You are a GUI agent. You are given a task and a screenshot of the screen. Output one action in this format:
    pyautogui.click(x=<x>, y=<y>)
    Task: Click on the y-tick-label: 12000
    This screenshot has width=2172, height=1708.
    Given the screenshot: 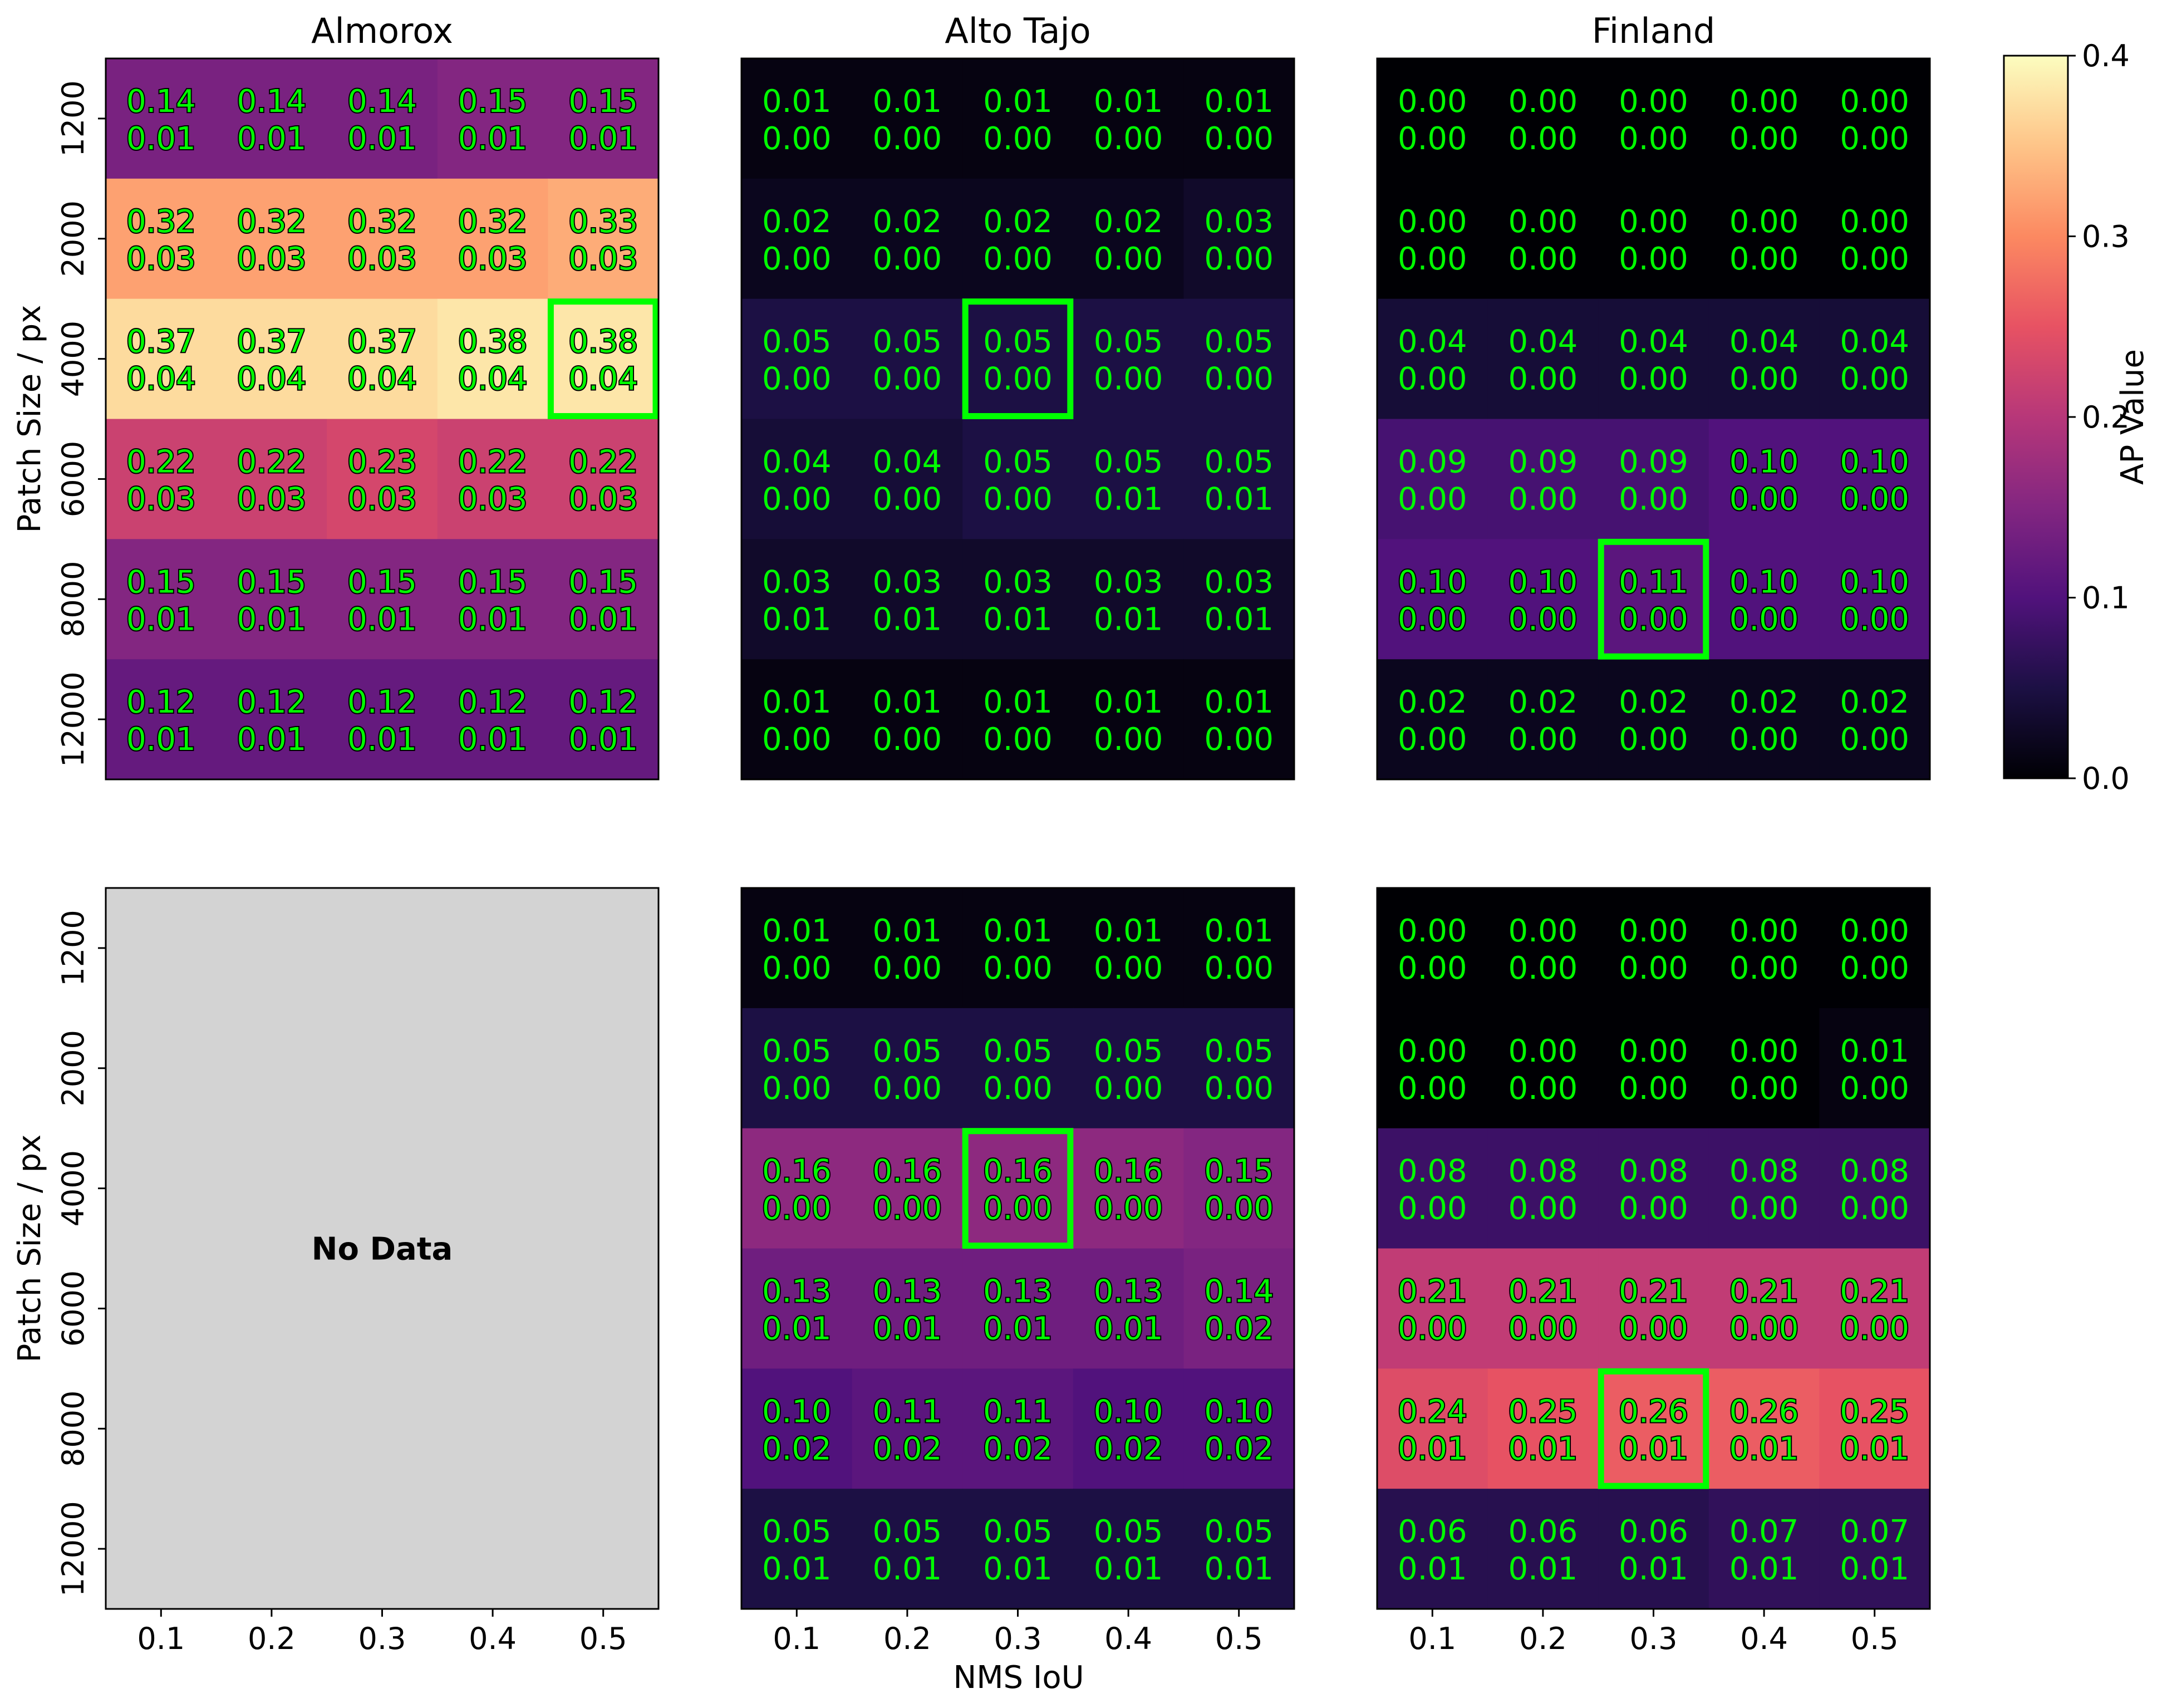 What is the action you would take?
    pyautogui.click(x=73, y=719)
    